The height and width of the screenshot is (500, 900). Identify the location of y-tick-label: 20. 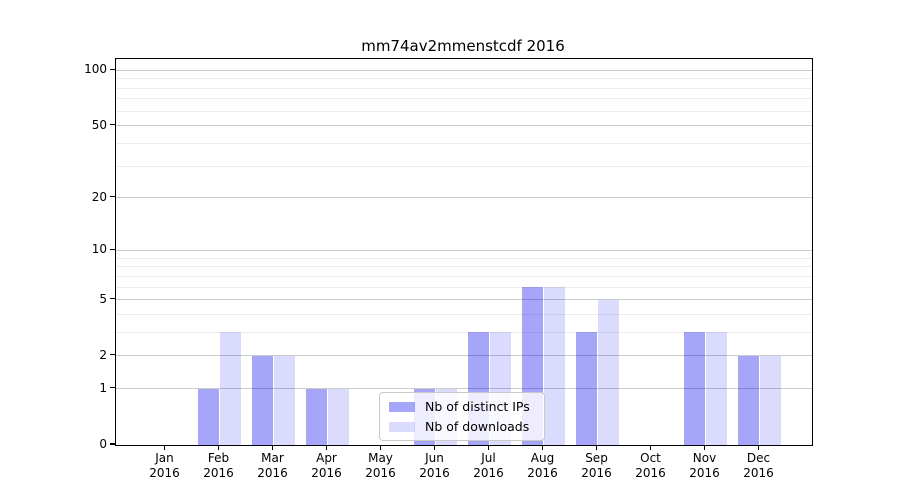
(99, 196).